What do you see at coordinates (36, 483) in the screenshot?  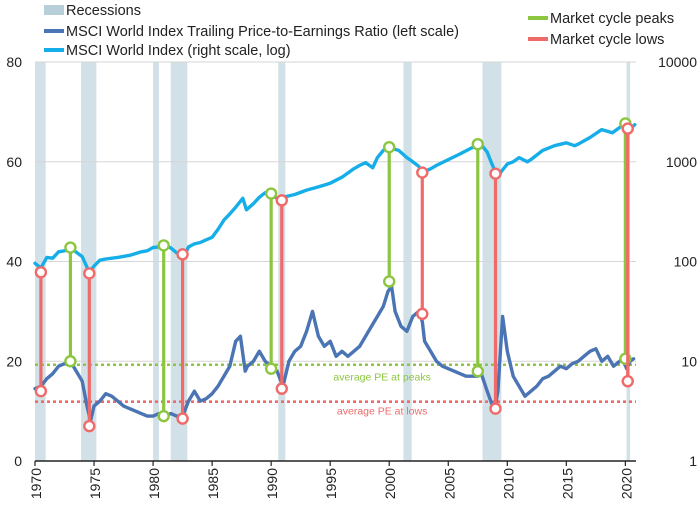 I see `x-tick-label-0: 1970` at bounding box center [36, 483].